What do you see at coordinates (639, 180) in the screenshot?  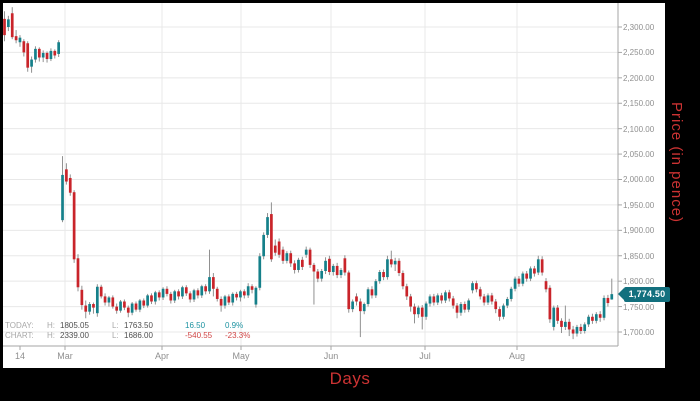 I see `y-axis-tick-label: 2,000.00` at bounding box center [639, 180].